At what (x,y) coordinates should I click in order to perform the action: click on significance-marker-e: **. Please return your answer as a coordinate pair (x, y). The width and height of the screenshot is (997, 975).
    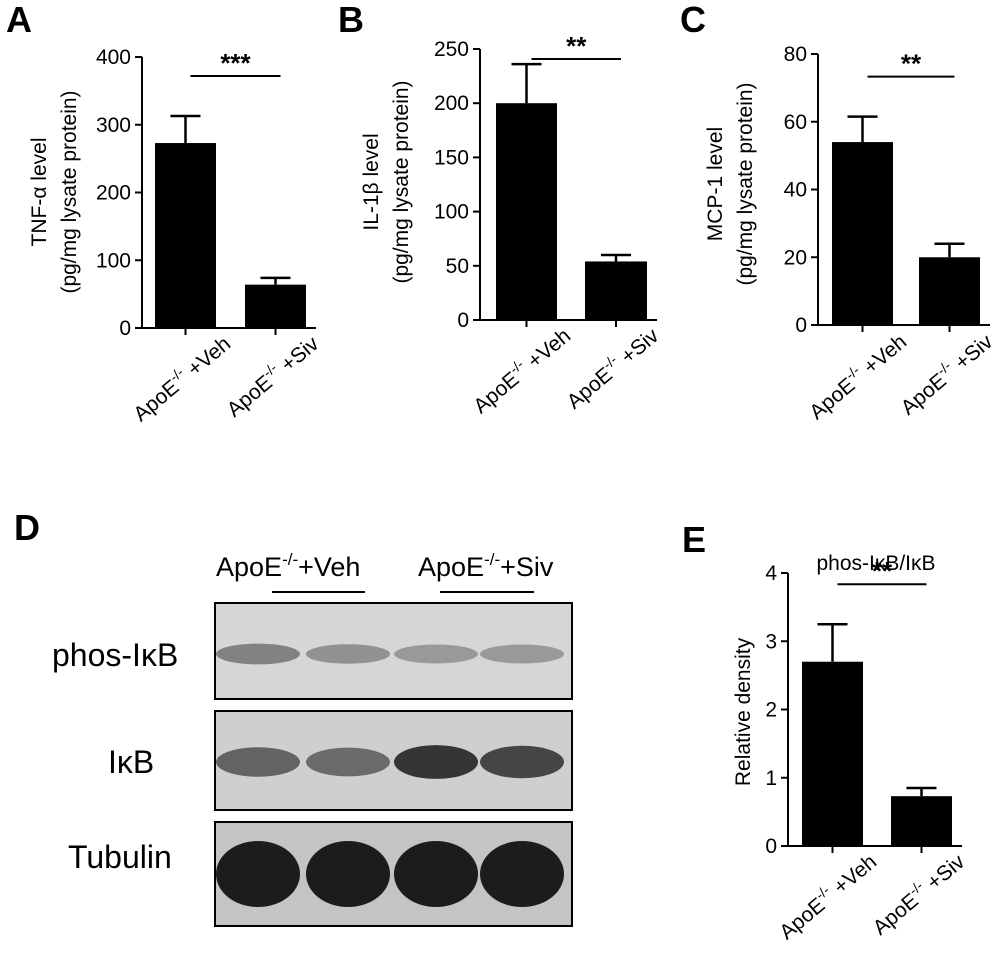
    Looking at the image, I should click on (882, 571).